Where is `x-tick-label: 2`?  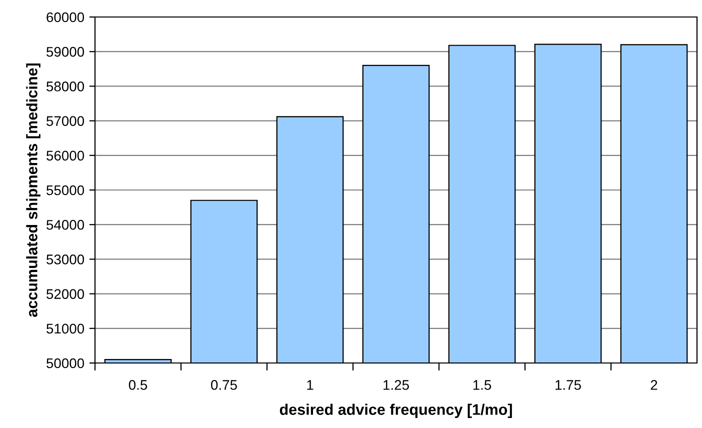 x-tick-label: 2 is located at coordinates (654, 385).